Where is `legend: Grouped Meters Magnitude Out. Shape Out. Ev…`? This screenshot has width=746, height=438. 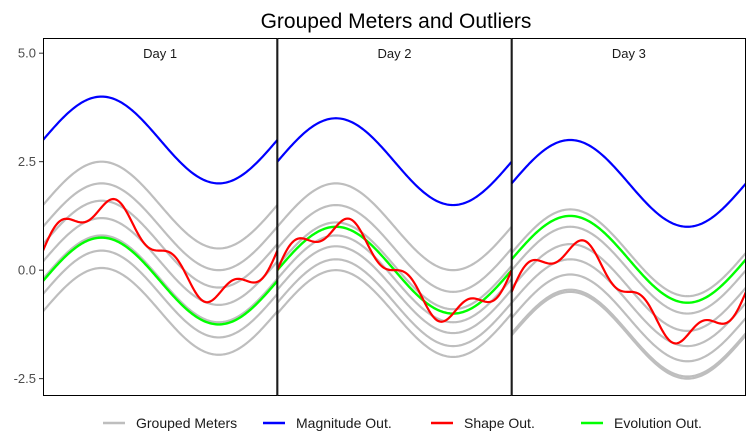
legend: Grouped Meters Magnitude Out. Shape Out. Ev… is located at coordinates (402, 423).